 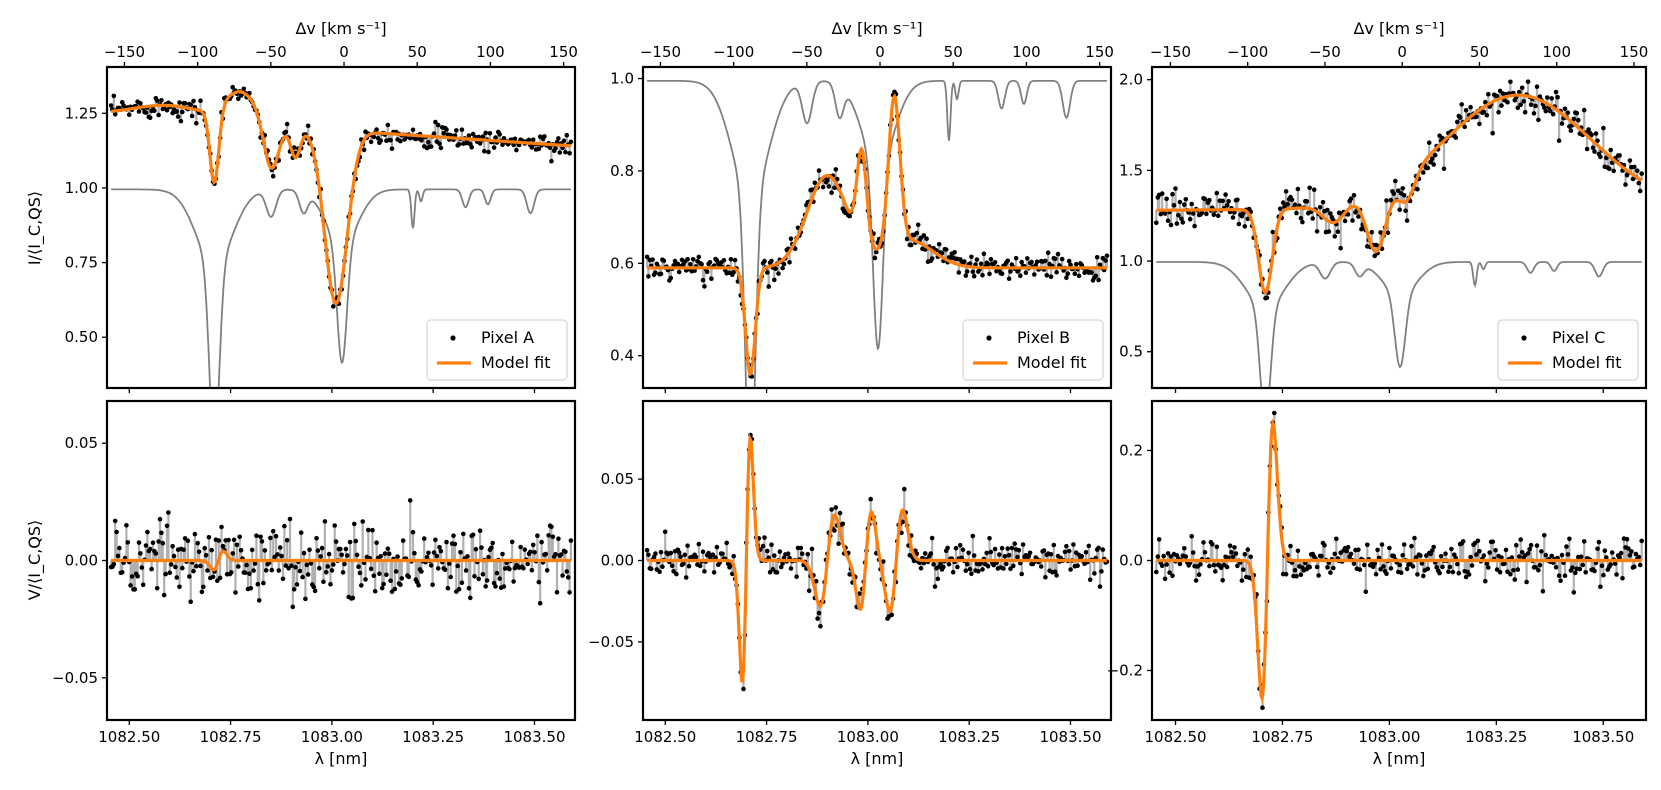 I want to click on legend-pixel-label: Pixel B, so click(x=1043, y=337).